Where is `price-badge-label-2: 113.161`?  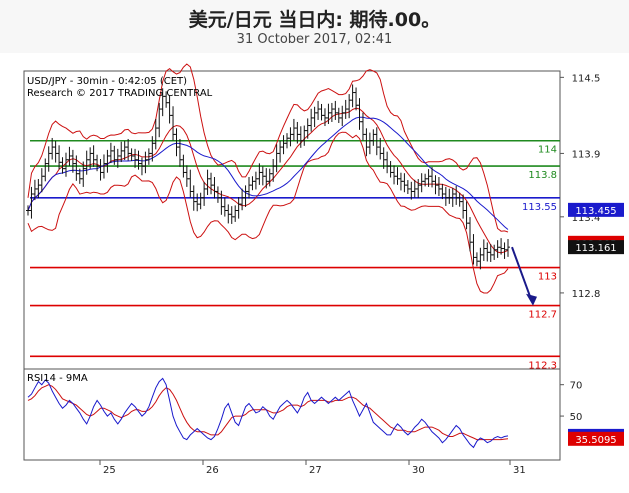
price-badge-label-2: 113.161 is located at coordinates (595, 248).